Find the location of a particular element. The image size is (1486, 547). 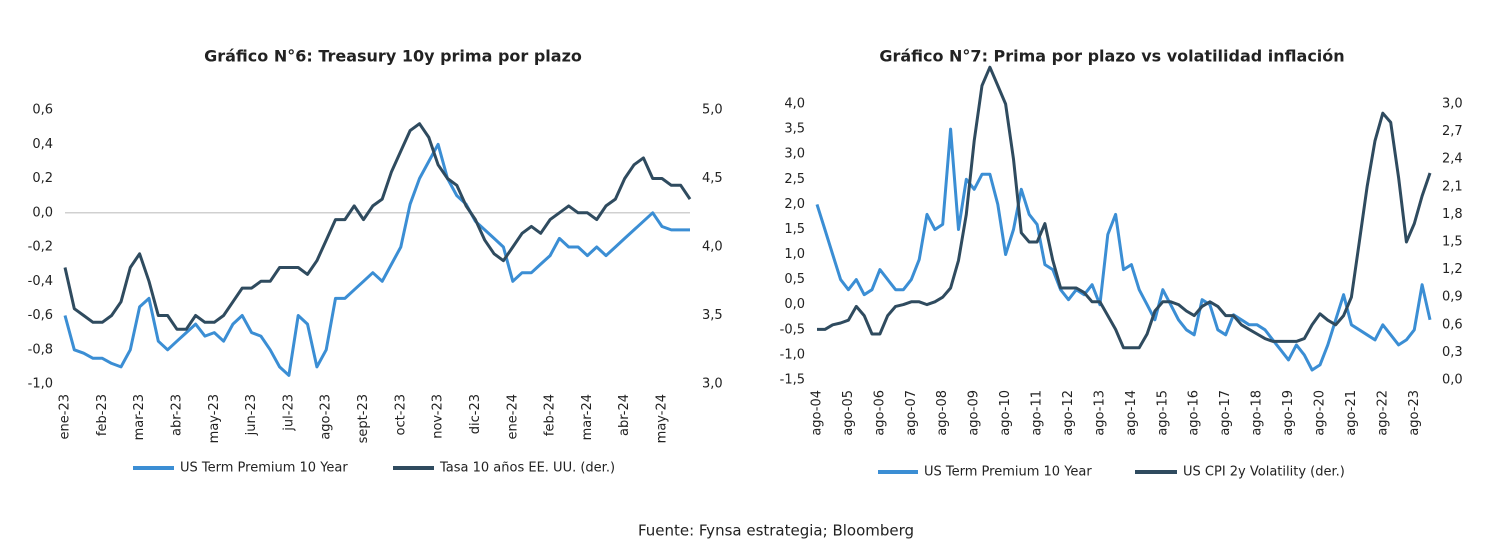

x-tick-label: jun-23 is located at coordinates (251, 415).